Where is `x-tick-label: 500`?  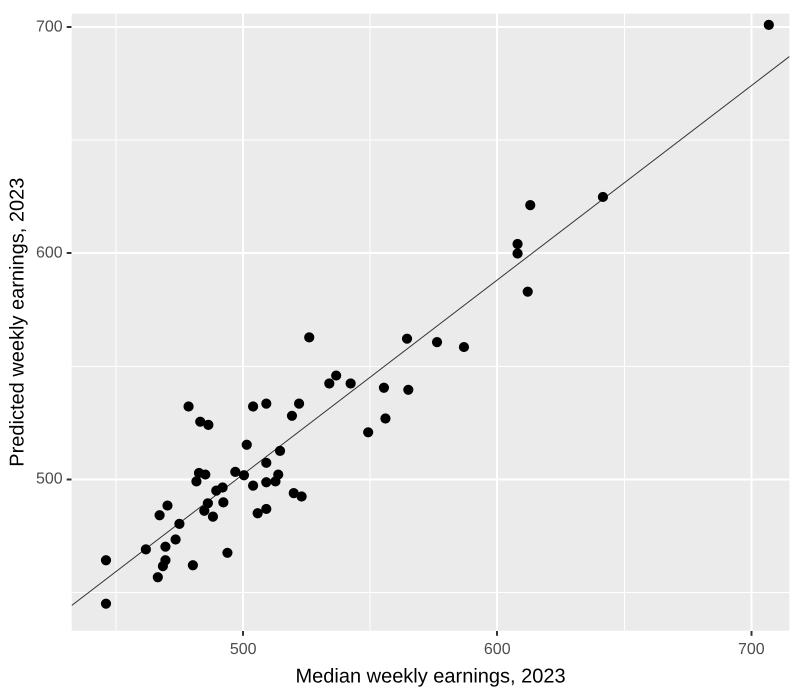 x-tick-label: 500 is located at coordinates (243, 649).